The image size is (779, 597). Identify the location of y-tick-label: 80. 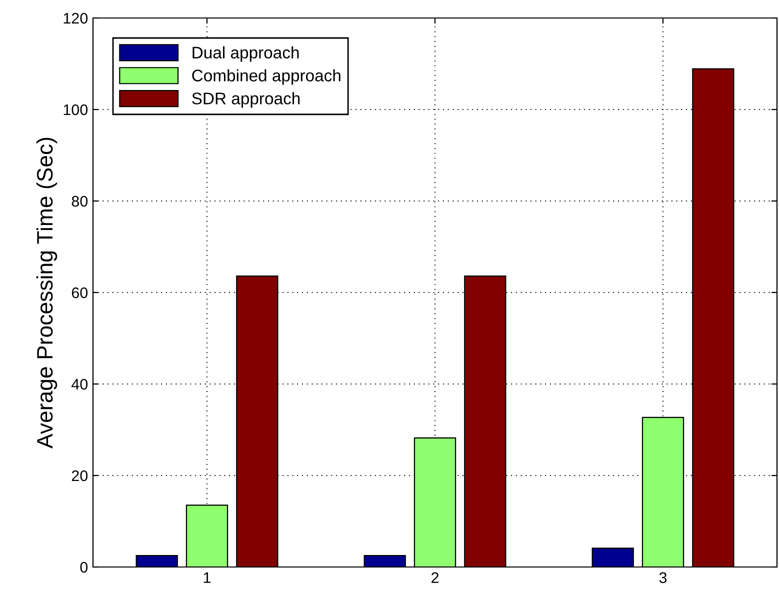
(80, 201).